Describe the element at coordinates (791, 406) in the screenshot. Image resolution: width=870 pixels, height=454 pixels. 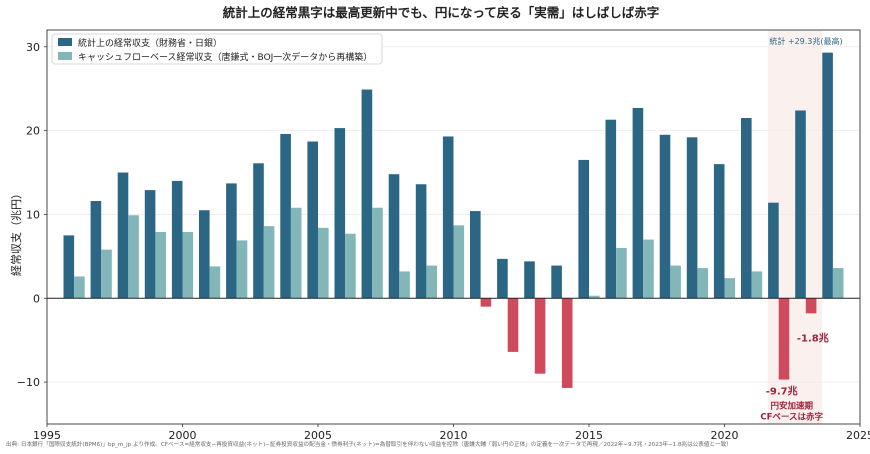
I see `annotation-note-line1: 円安加速期` at that location.